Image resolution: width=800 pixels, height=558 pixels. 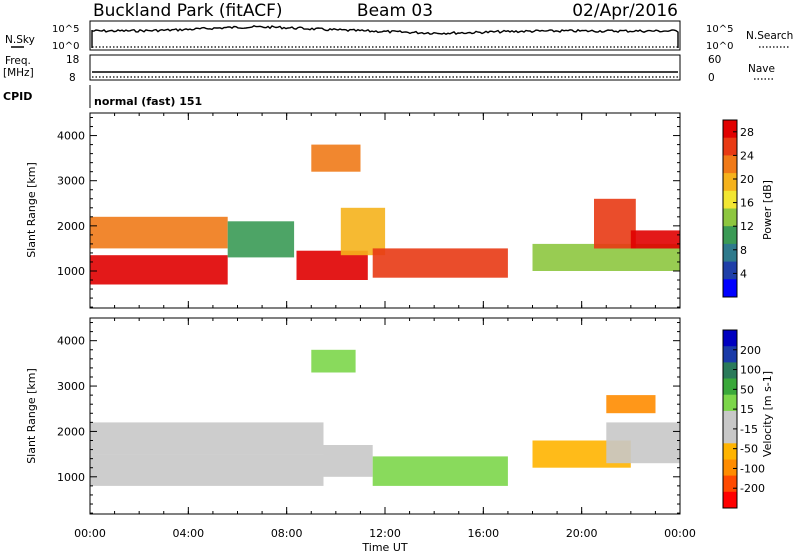 What do you see at coordinates (747, 409) in the screenshot?
I see `velocity-colorbar-tick-label: 15` at bounding box center [747, 409].